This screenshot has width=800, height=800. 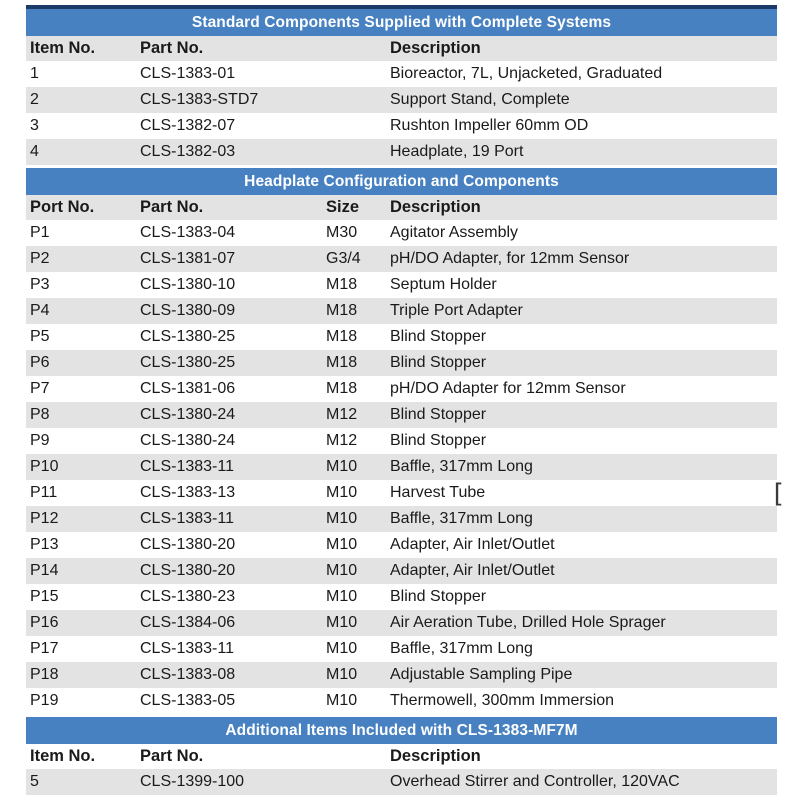 I want to click on table-cell: pH/DO Adapter, for 12mm Sensor, so click(x=510, y=259).